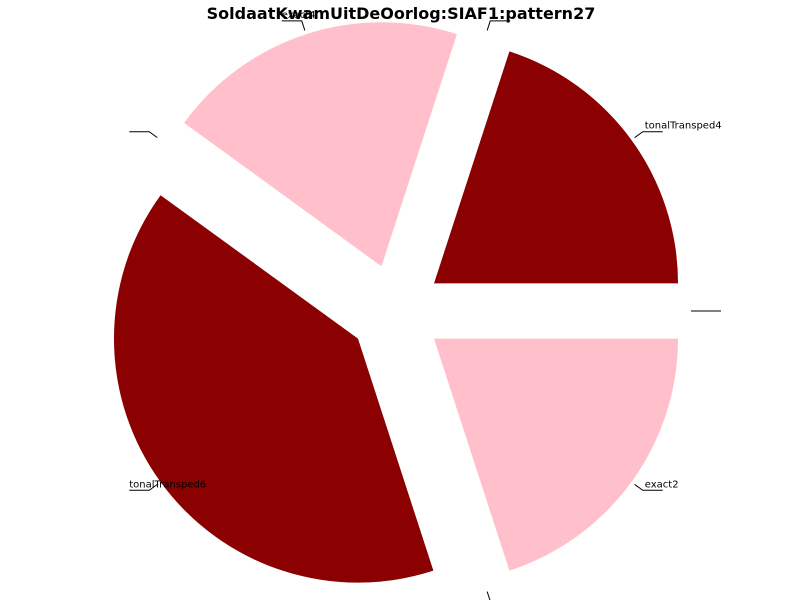 The image size is (800, 600). What do you see at coordinates (143, 487) in the screenshot?
I see `leader-line-tonaltransped6` at bounding box center [143, 487].